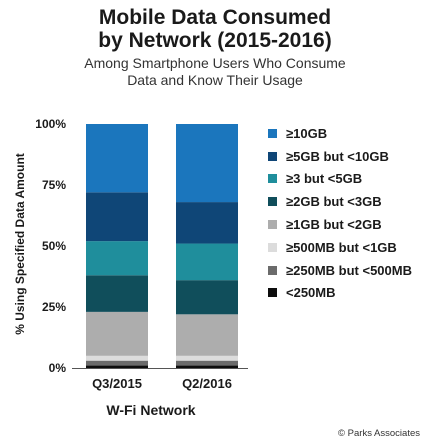 The width and height of the screenshot is (430, 445). I want to click on legend-item: ≥5GB but <10GB, so click(340, 156).